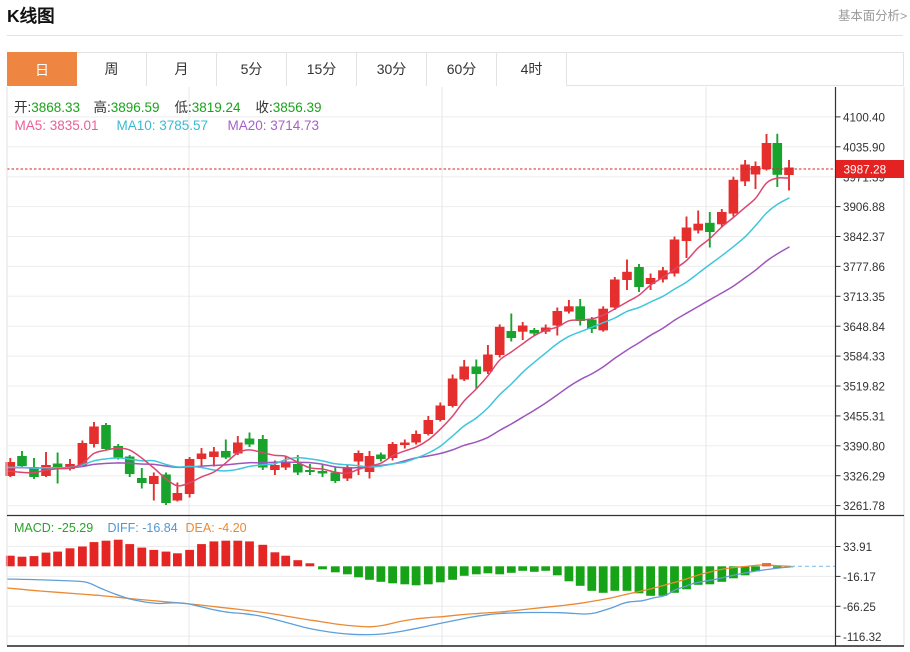 Image resolution: width=910 pixels, height=652 pixels. Describe the element at coordinates (864, 506) in the screenshot. I see `svg-text: 3261.78` at that location.